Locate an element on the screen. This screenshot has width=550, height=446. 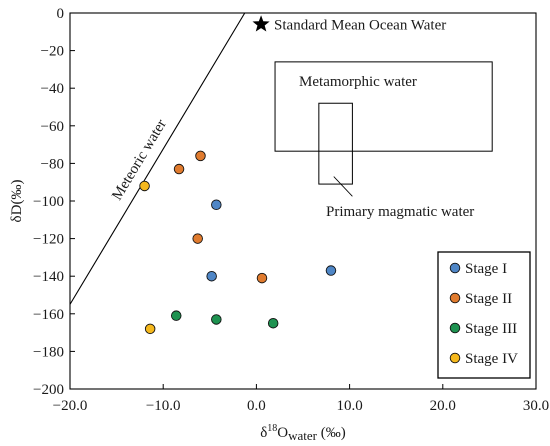
x-tick-label: −20.0 is located at coordinates (70, 406).